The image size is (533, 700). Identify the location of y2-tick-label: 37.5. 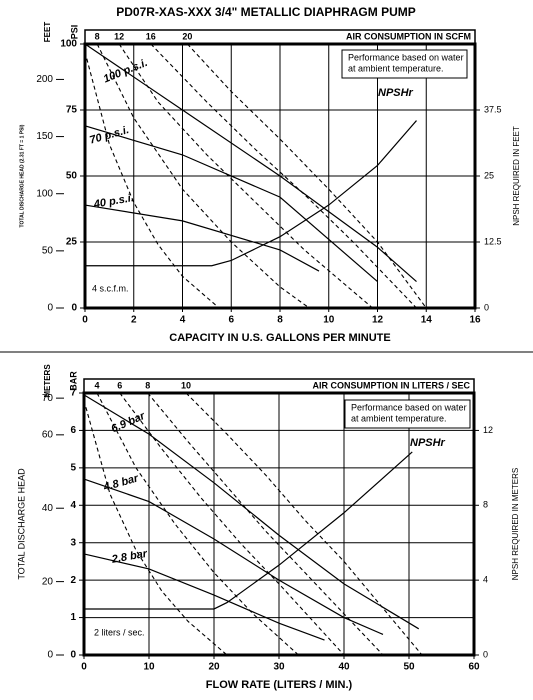
(493, 109).